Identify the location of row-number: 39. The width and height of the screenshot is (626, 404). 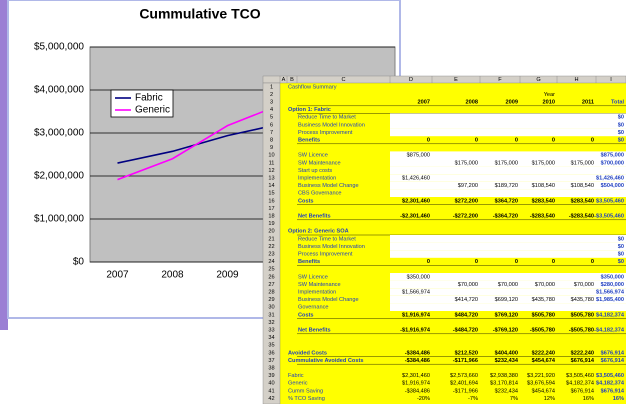
(271, 376).